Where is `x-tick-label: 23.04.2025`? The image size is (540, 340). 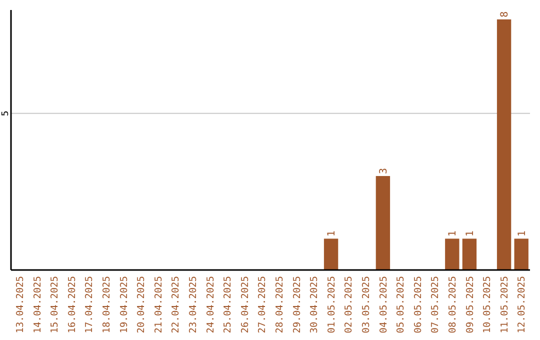
x-tick-label: 23.04.2025 is located at coordinates (193, 305).